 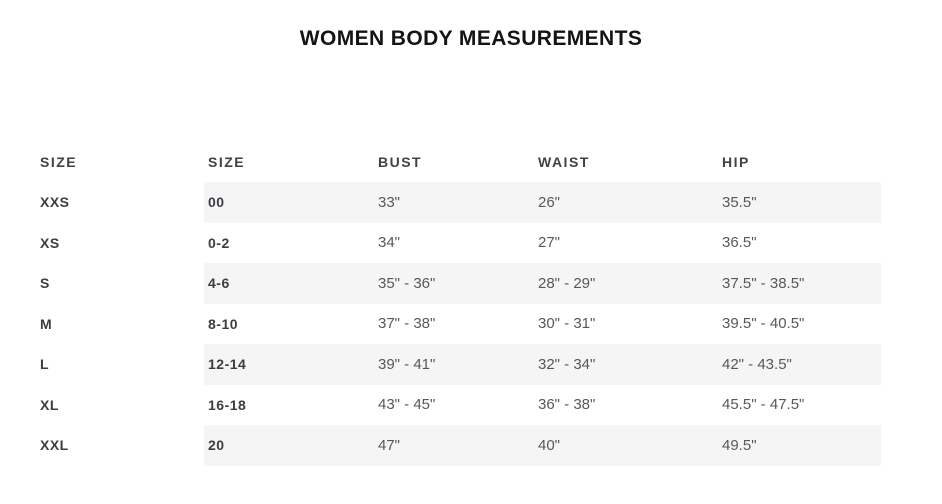 What do you see at coordinates (799, 283) in the screenshot?
I see `hip-cell: 37.5" - 38.5"` at bounding box center [799, 283].